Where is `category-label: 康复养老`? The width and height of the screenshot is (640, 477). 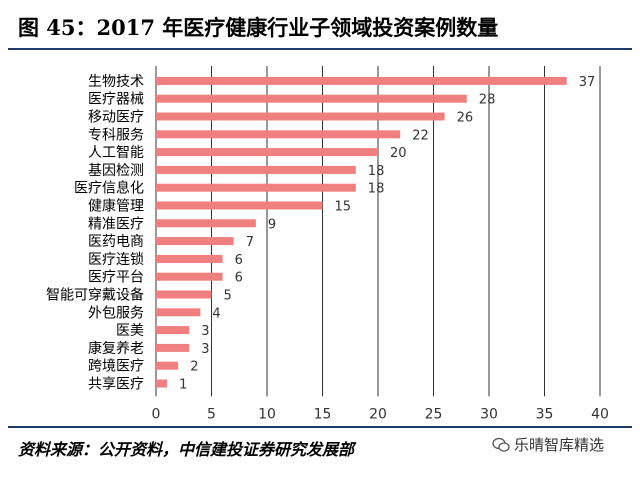 category-label: 康复养老 is located at coordinates (116, 348).